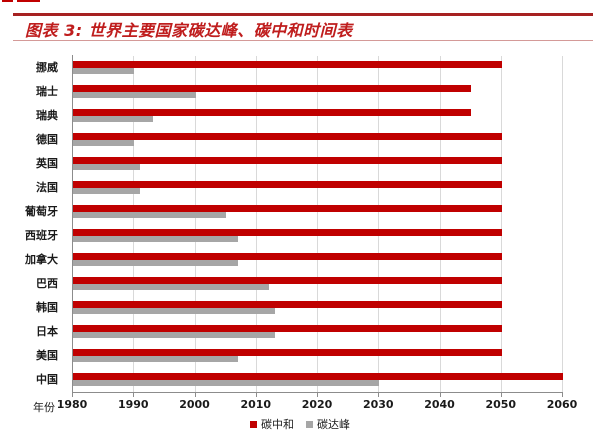  What do you see at coordinates (150, 215) in the screenshot?
I see `bar-peak-葡萄牙` at bounding box center [150, 215].